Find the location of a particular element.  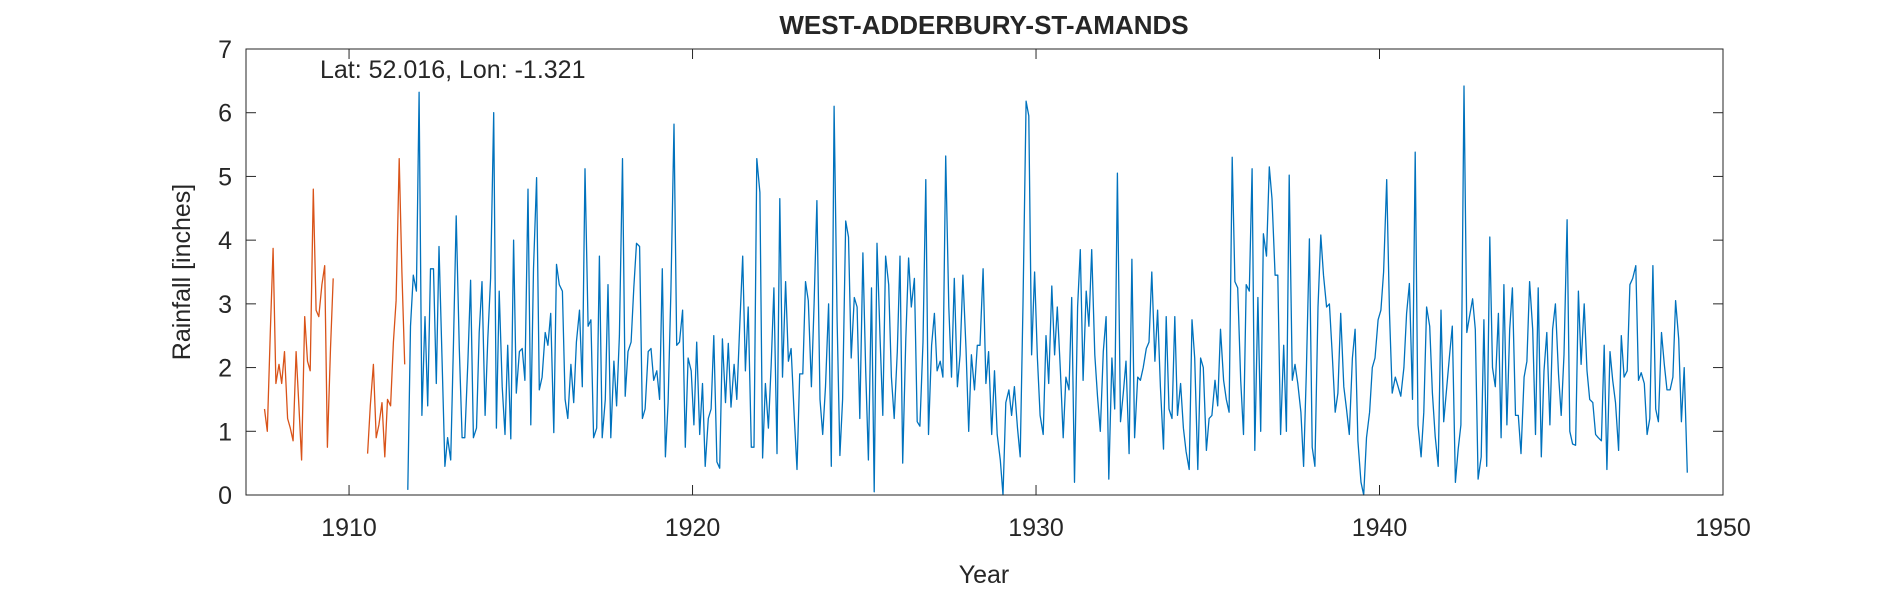

y-tick-label: 6 is located at coordinates (225, 114).